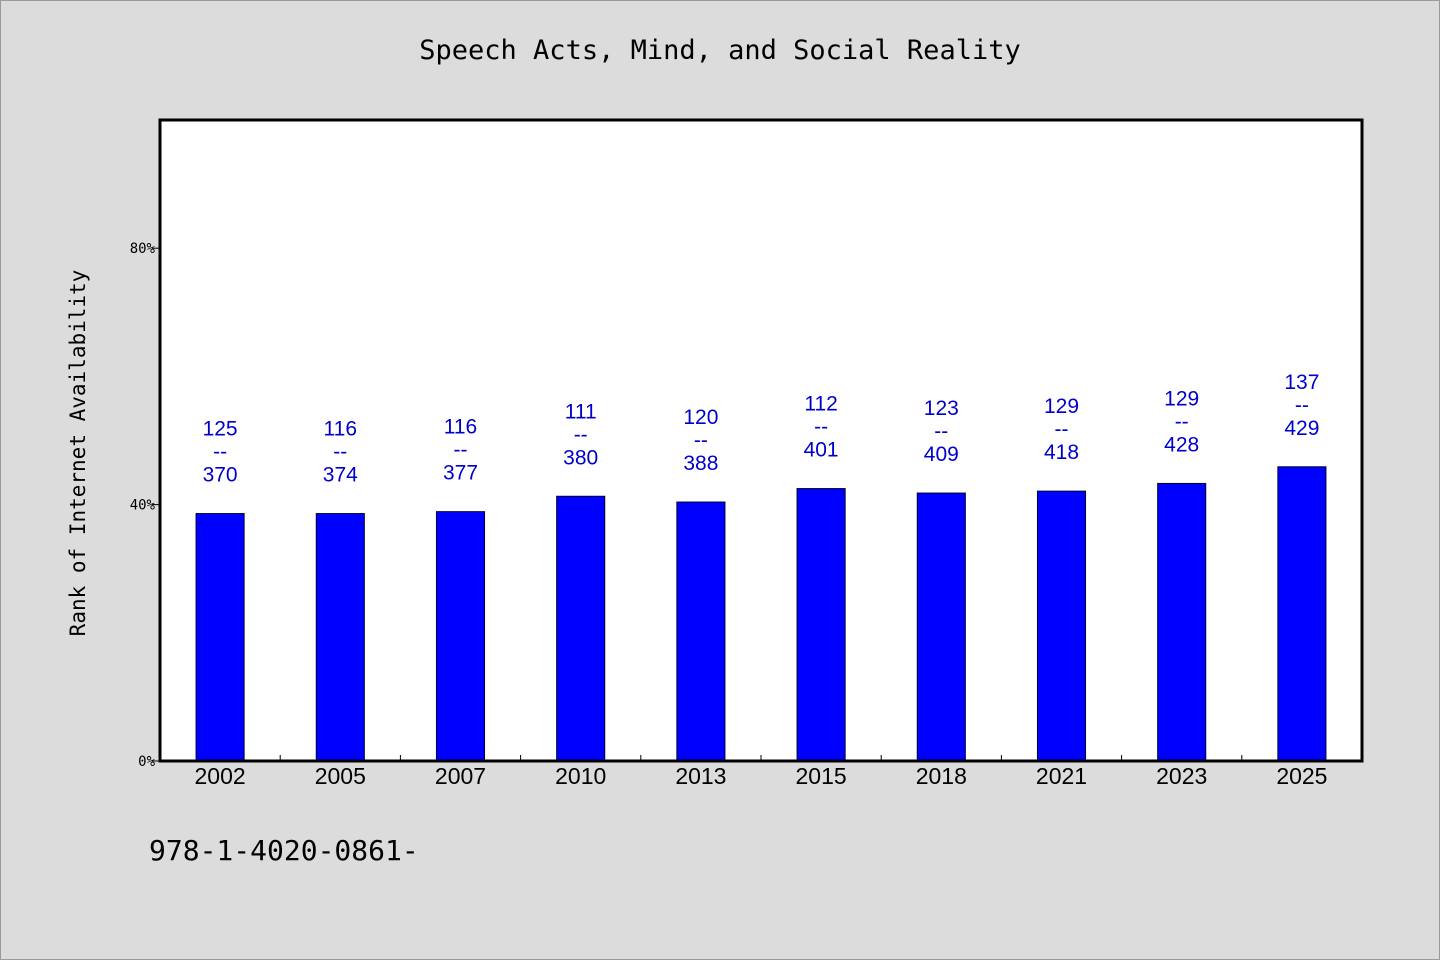  Describe the element at coordinates (580, 776) in the screenshot. I see `x-tick-label: 2010` at that location.